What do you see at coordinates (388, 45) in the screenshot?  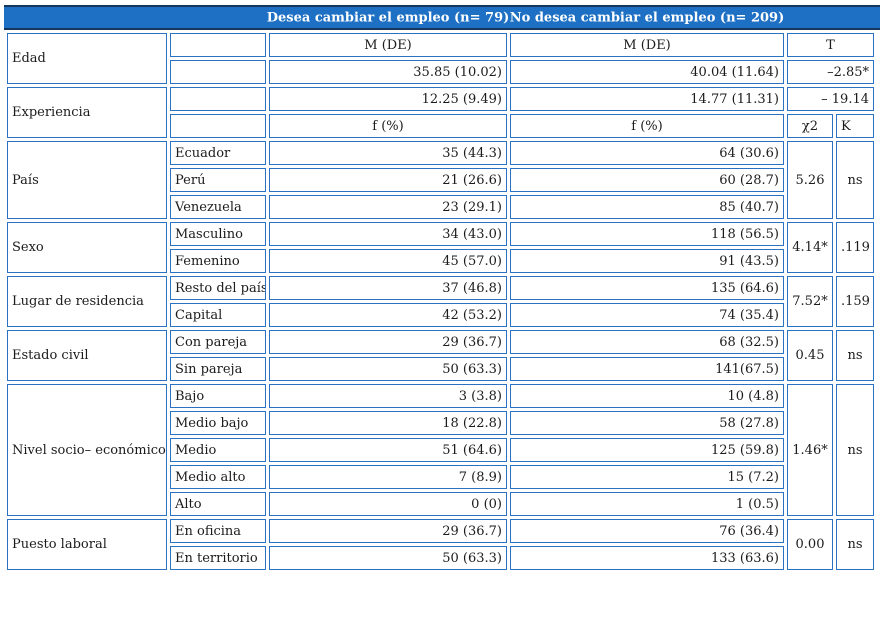 I see `m-de-header: M (DE)` at bounding box center [388, 45].